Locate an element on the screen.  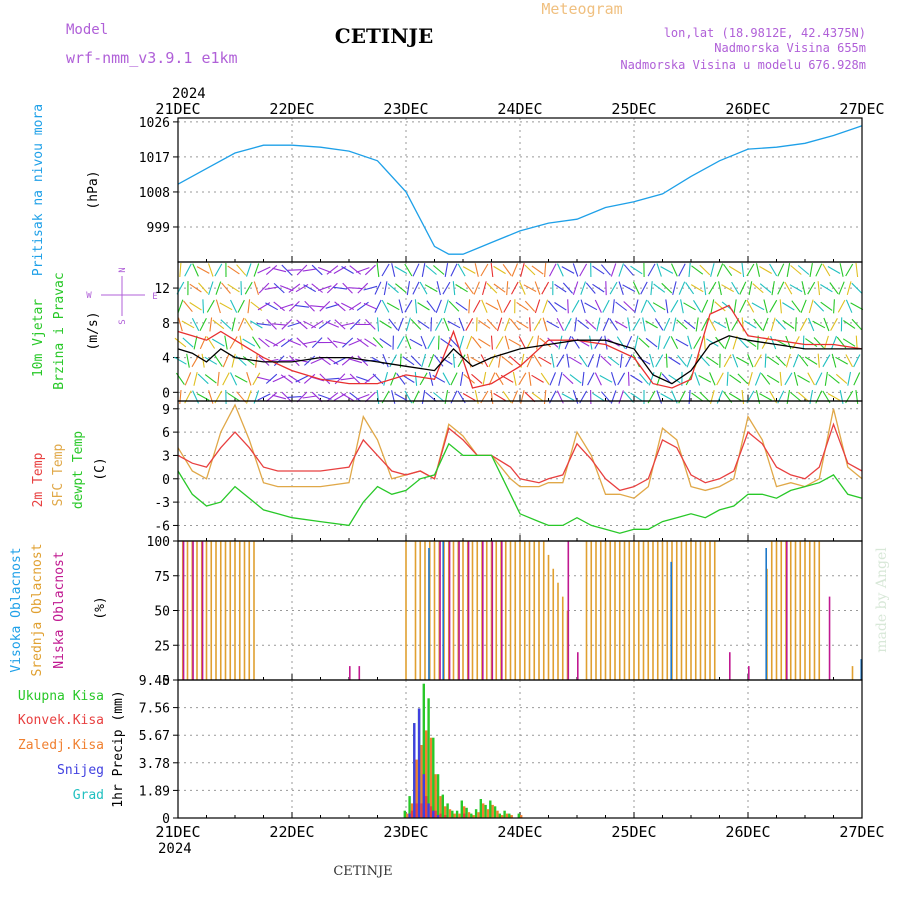
pressure-ytick-label: 999 is located at coordinates (158, 228).